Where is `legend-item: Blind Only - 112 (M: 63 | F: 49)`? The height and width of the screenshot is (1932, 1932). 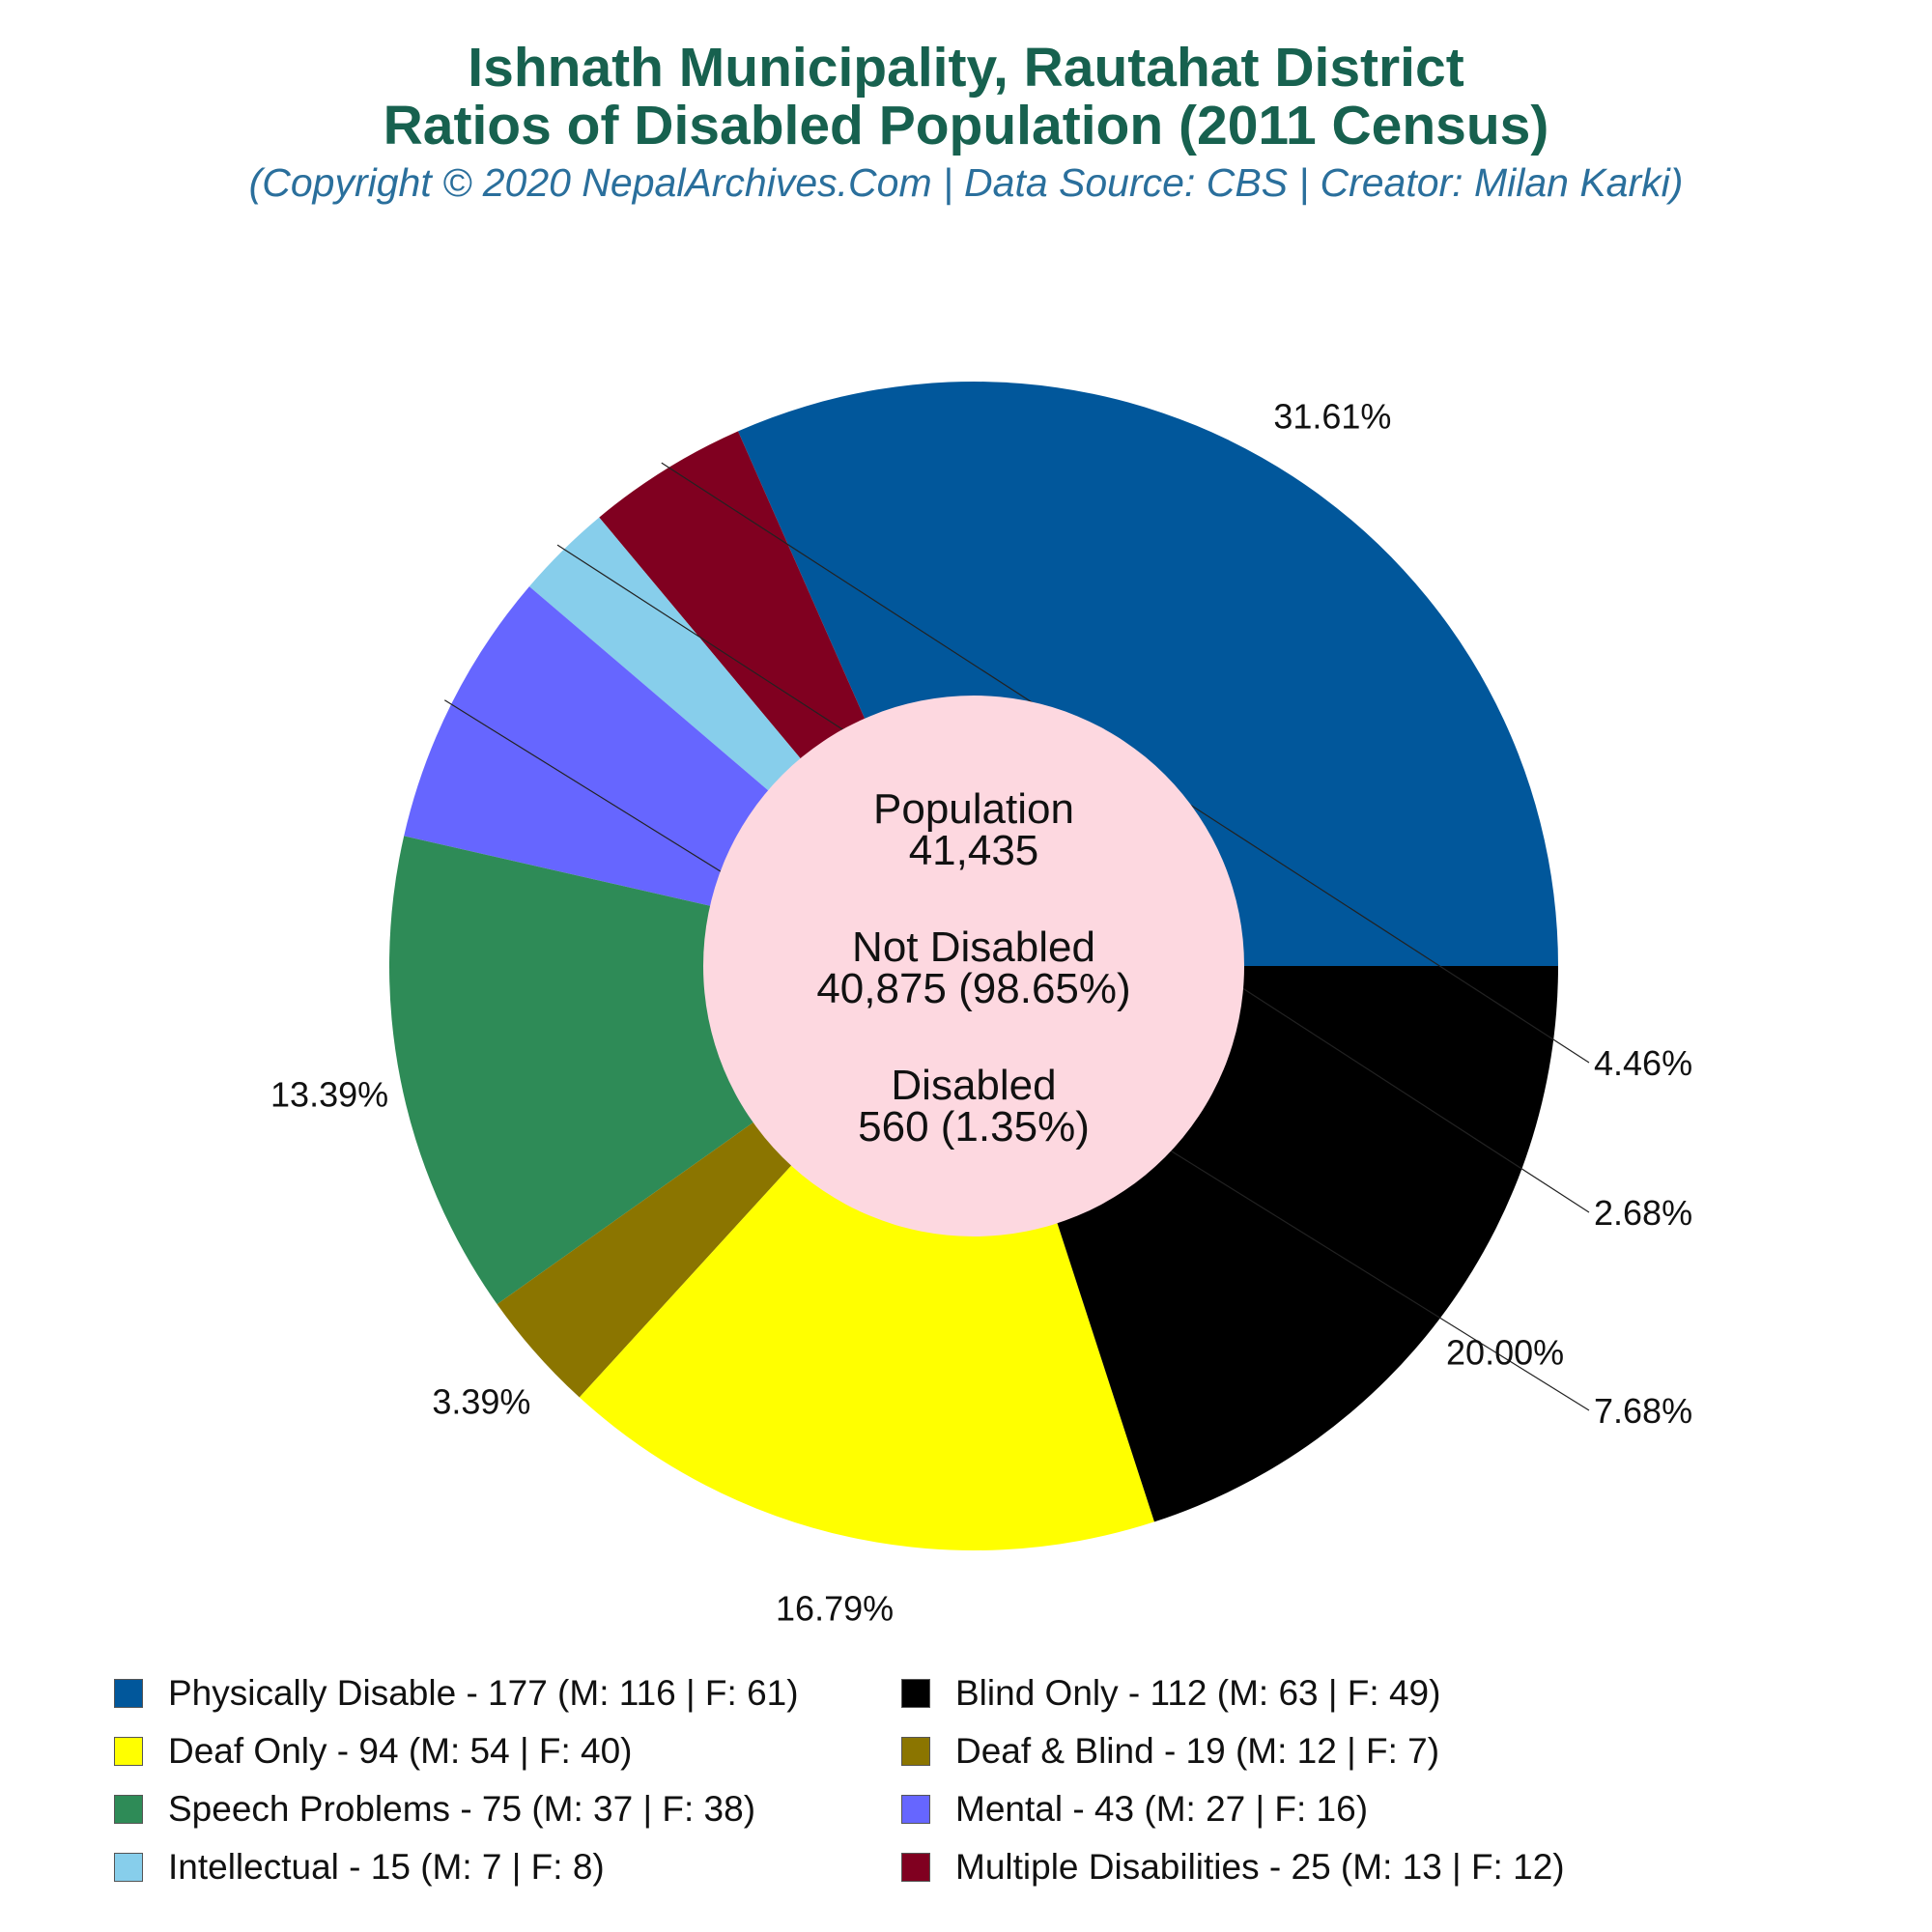
legend-item: Blind Only - 112 (M: 63 | F: 49) is located at coordinates (1170, 1693).